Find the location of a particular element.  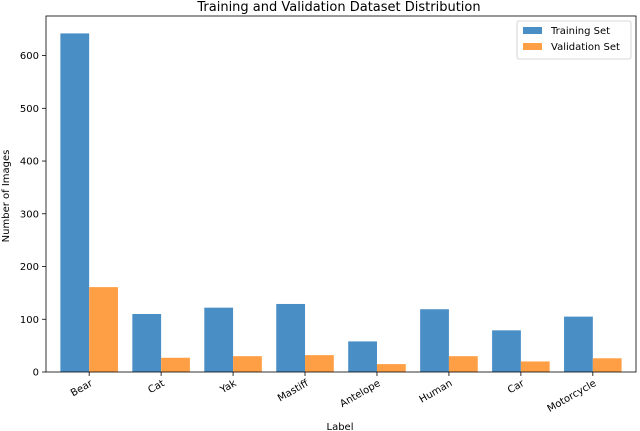

bar-training-motorcycle is located at coordinates (578, 344).